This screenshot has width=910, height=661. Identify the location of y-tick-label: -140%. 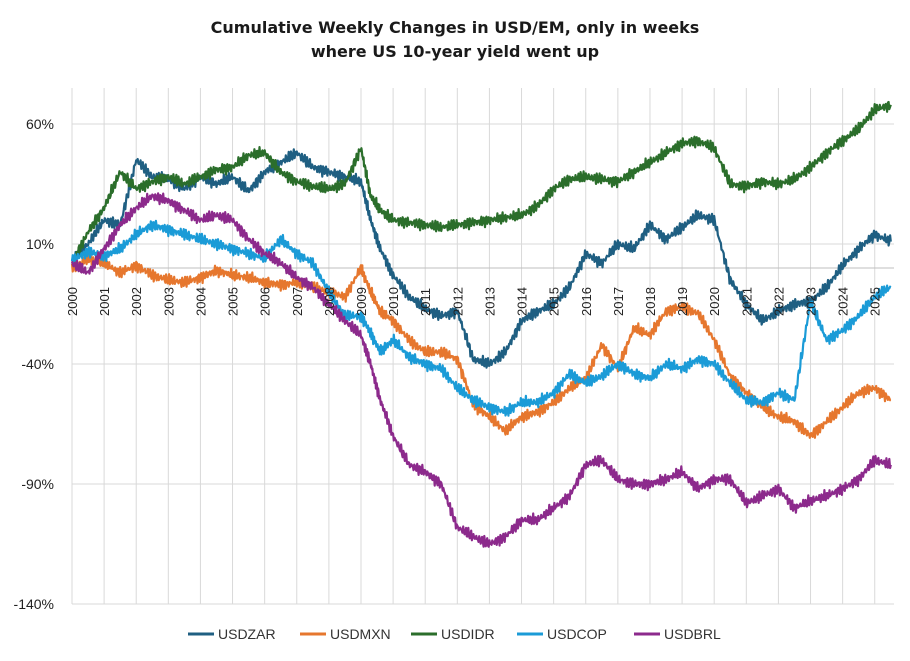
(34, 604).